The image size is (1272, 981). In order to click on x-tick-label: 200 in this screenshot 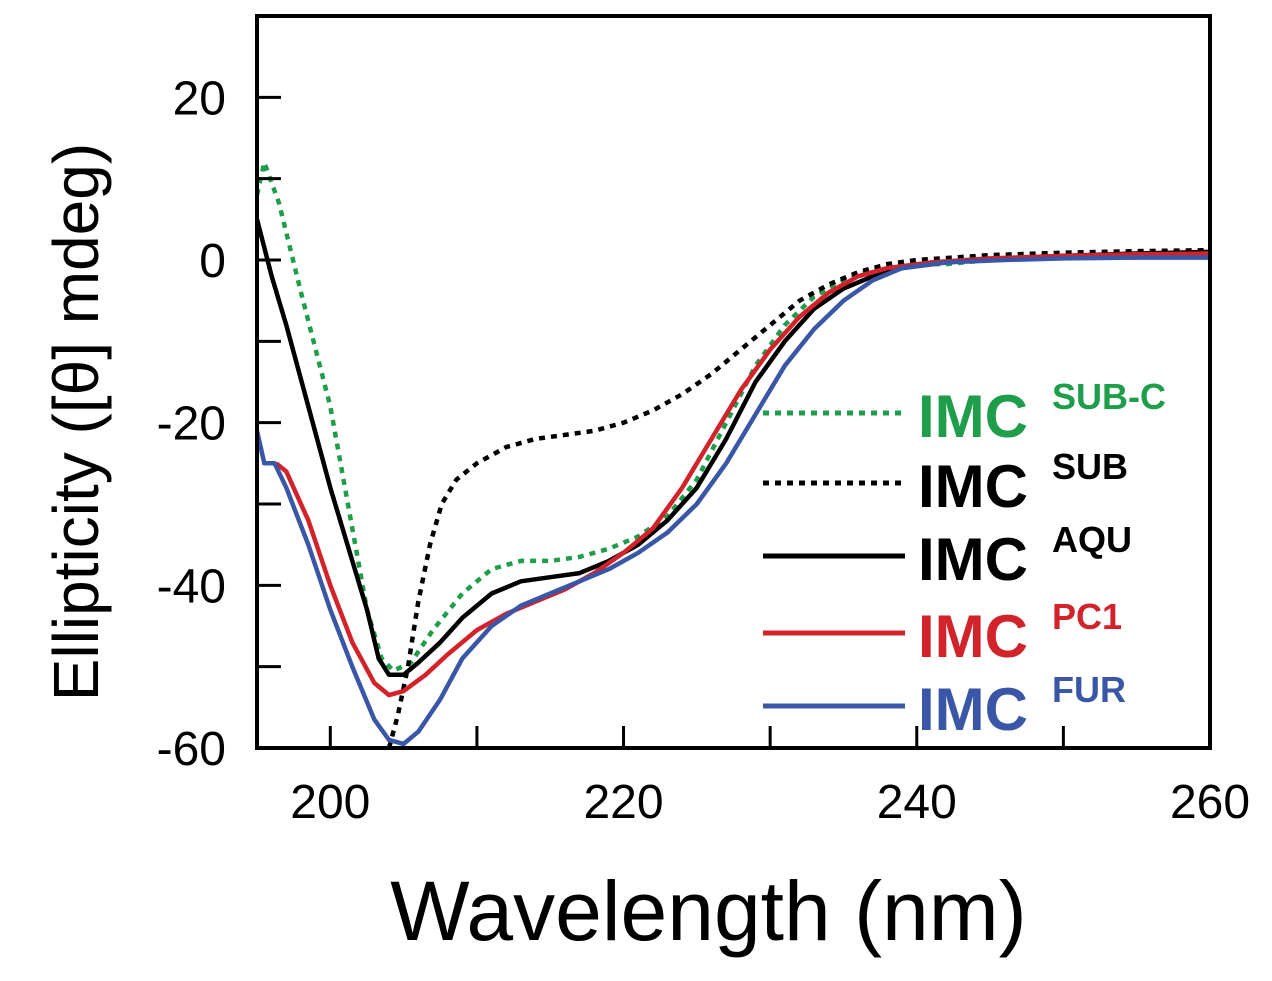, I will do `click(330, 802)`.